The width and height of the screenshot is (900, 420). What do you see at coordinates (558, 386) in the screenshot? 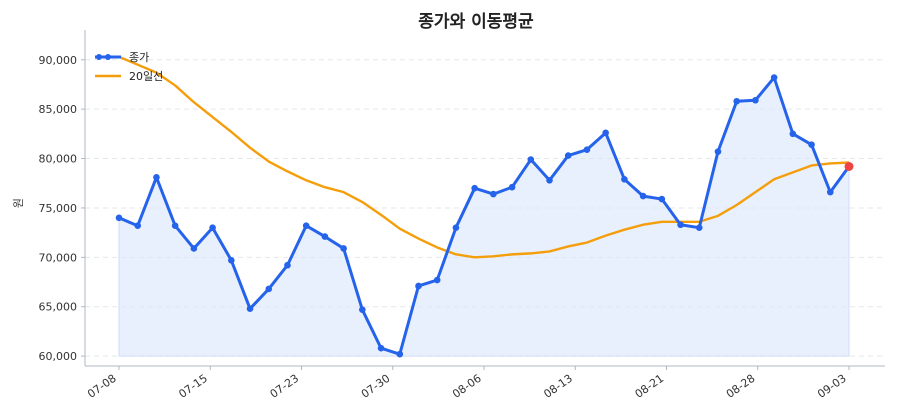
I see `x-tick-label: 08-13` at bounding box center [558, 386].